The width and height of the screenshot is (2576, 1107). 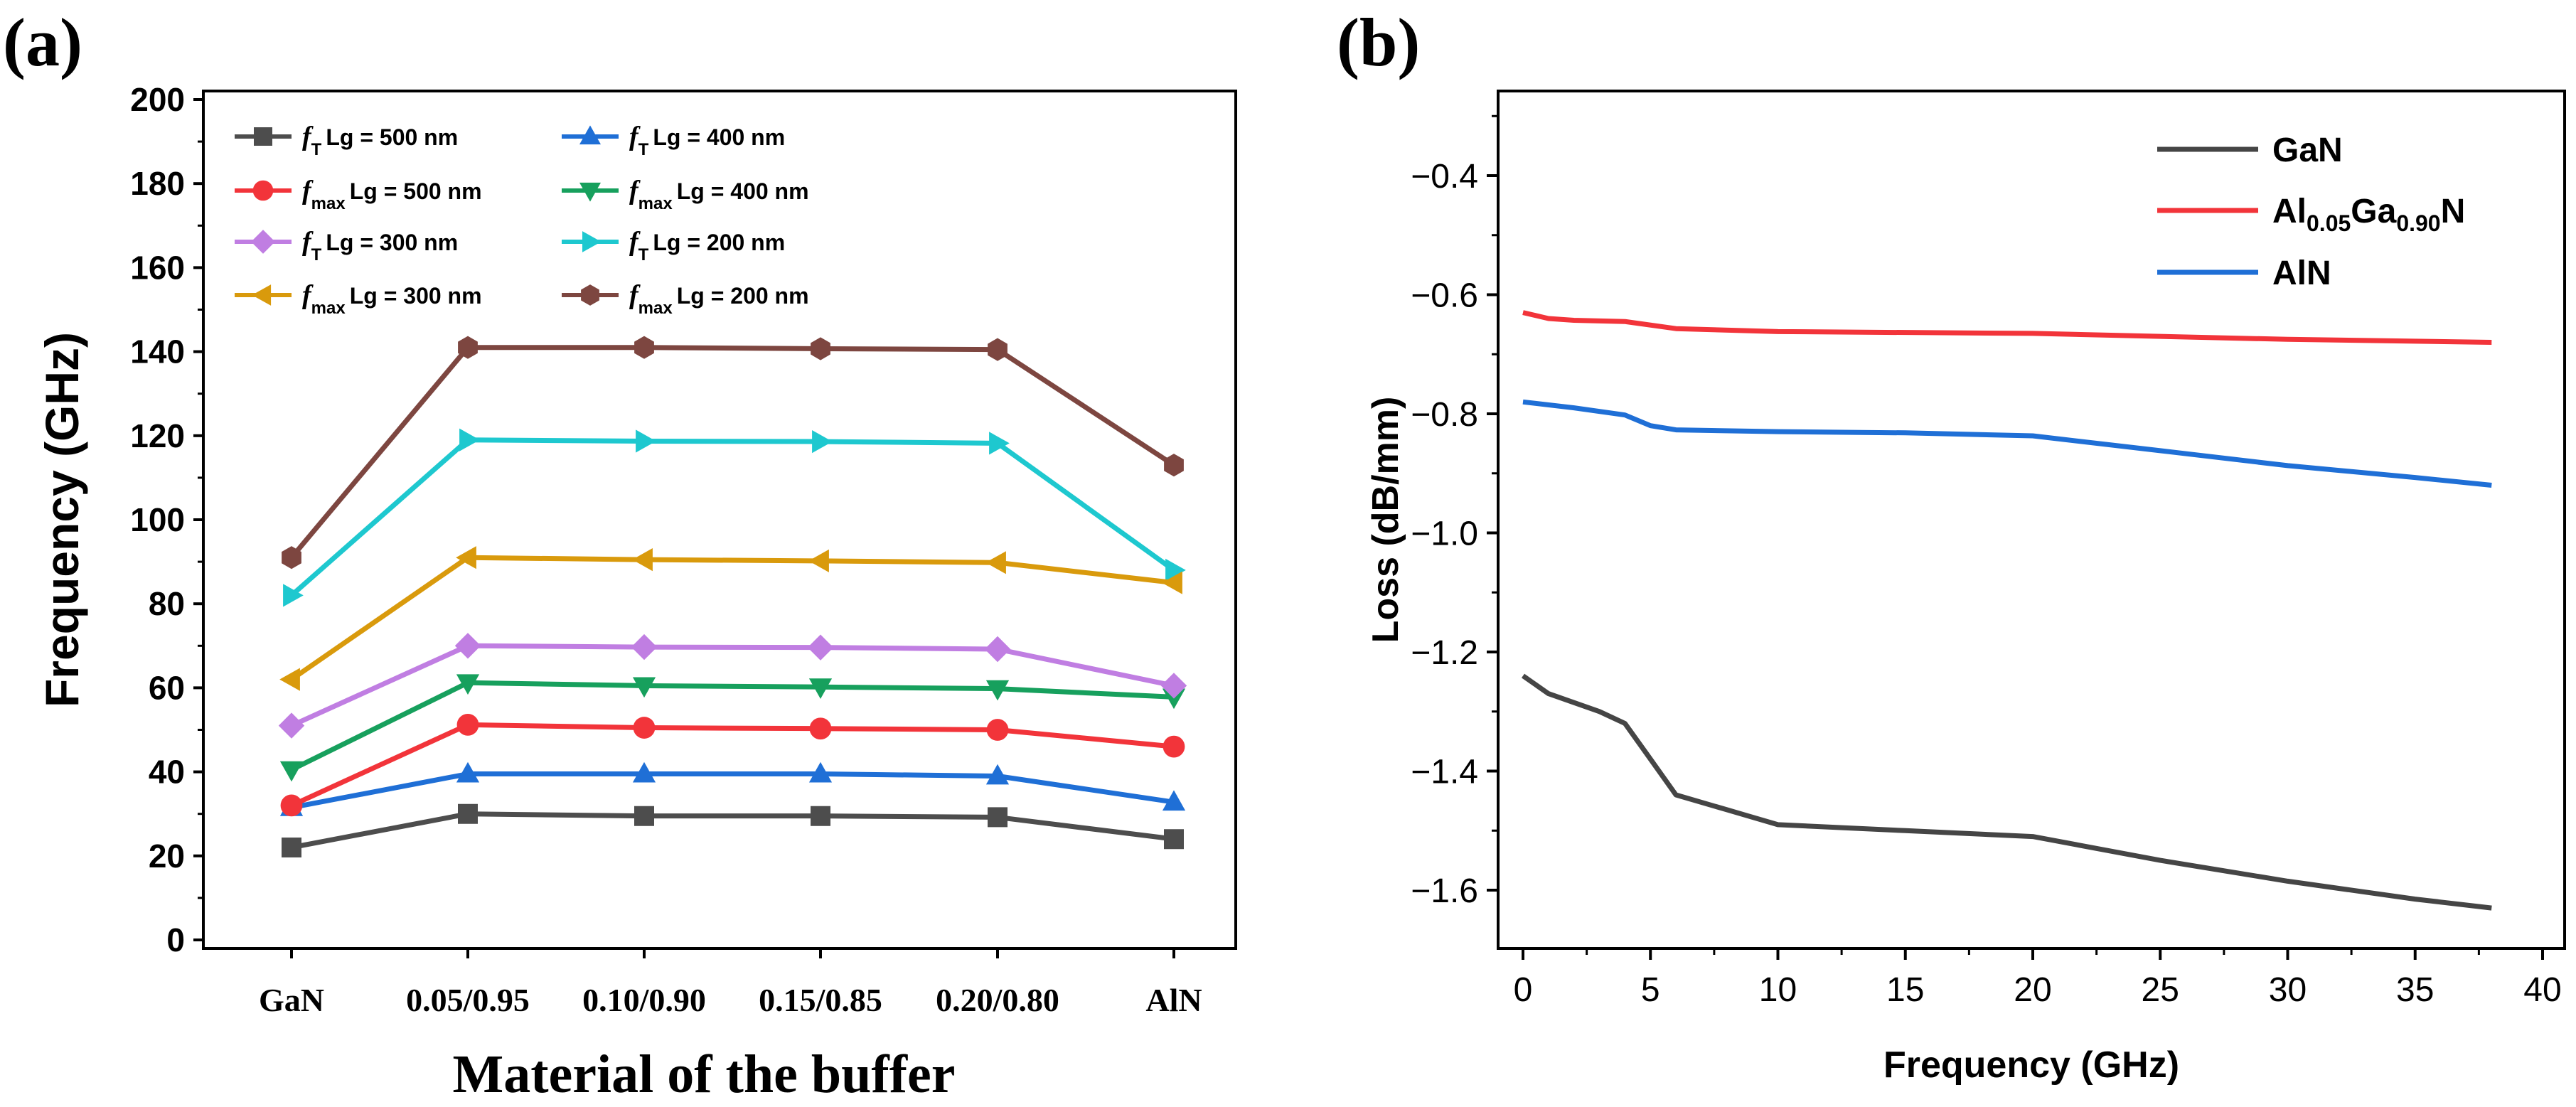 I want to click on y-tick-label-a: 80, so click(x=167, y=604).